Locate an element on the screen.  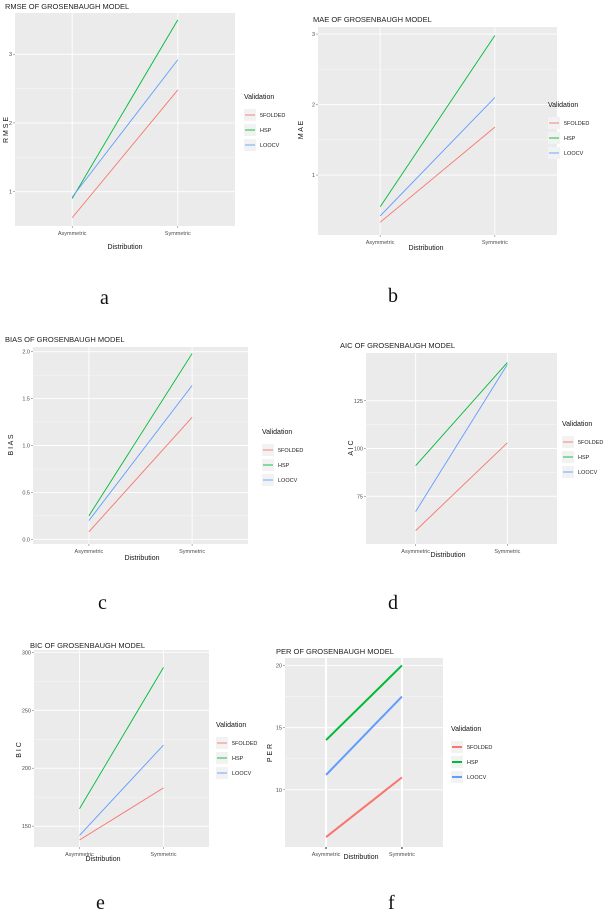
y-axis-label: B I A S is located at coordinates (11, 444).